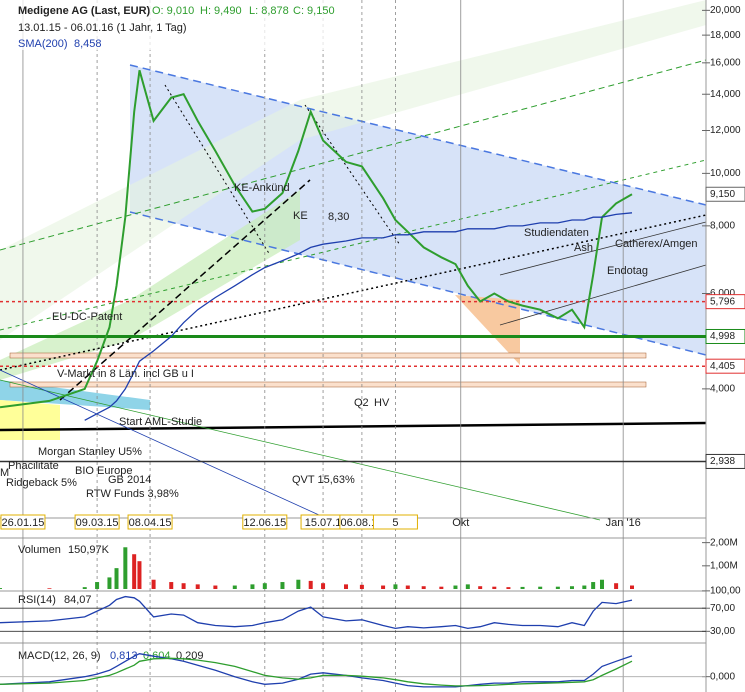 Image resolution: width=745 pixels, height=692 pixels. Describe the element at coordinates (725, 10) in the screenshot. I see `y-tick-label: 20,000` at that location.